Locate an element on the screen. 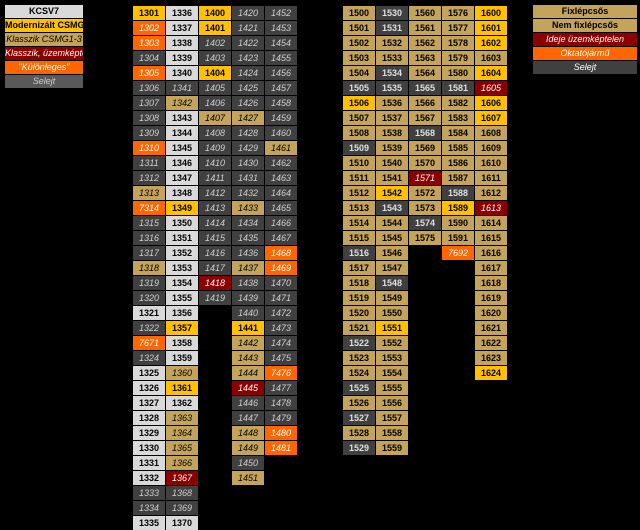  vehicle-cell: 1400 is located at coordinates (215, 13).